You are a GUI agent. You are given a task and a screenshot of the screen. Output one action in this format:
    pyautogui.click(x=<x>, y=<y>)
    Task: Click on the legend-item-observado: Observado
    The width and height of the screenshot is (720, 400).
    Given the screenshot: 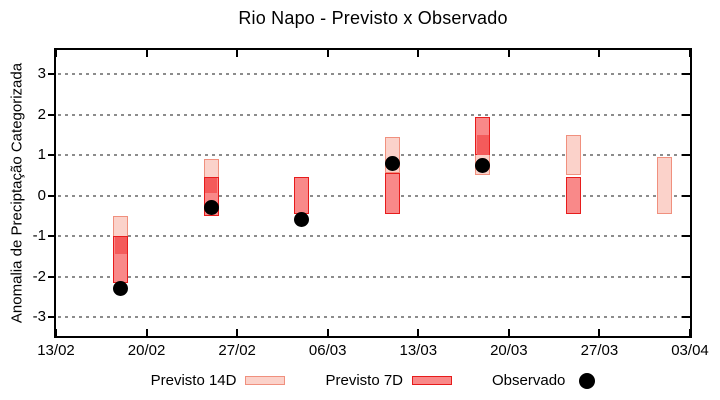 What is the action you would take?
    pyautogui.click(x=544, y=380)
    